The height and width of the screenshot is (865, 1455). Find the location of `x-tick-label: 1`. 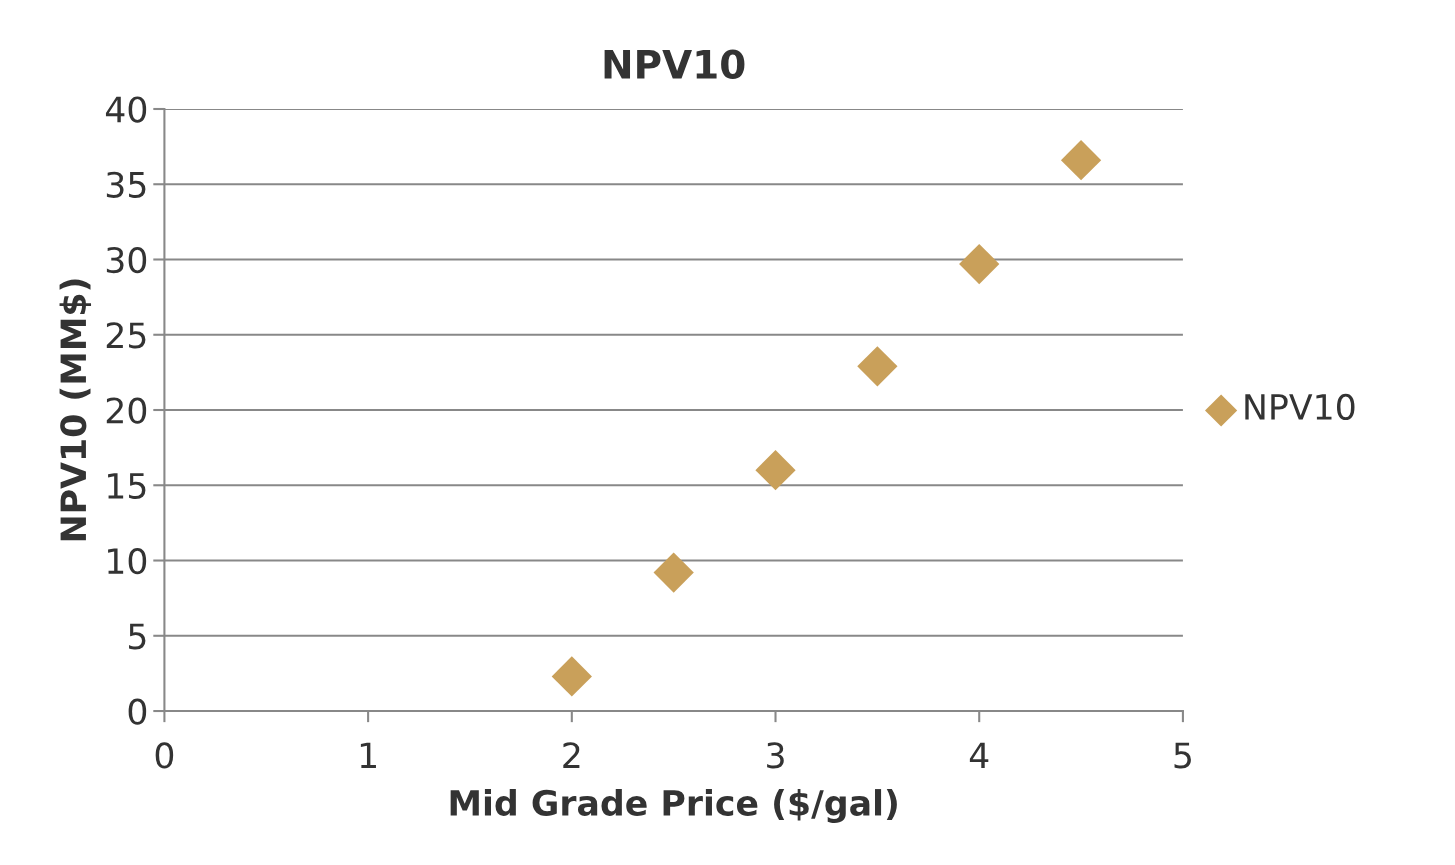

x-tick-label: 1 is located at coordinates (368, 755).